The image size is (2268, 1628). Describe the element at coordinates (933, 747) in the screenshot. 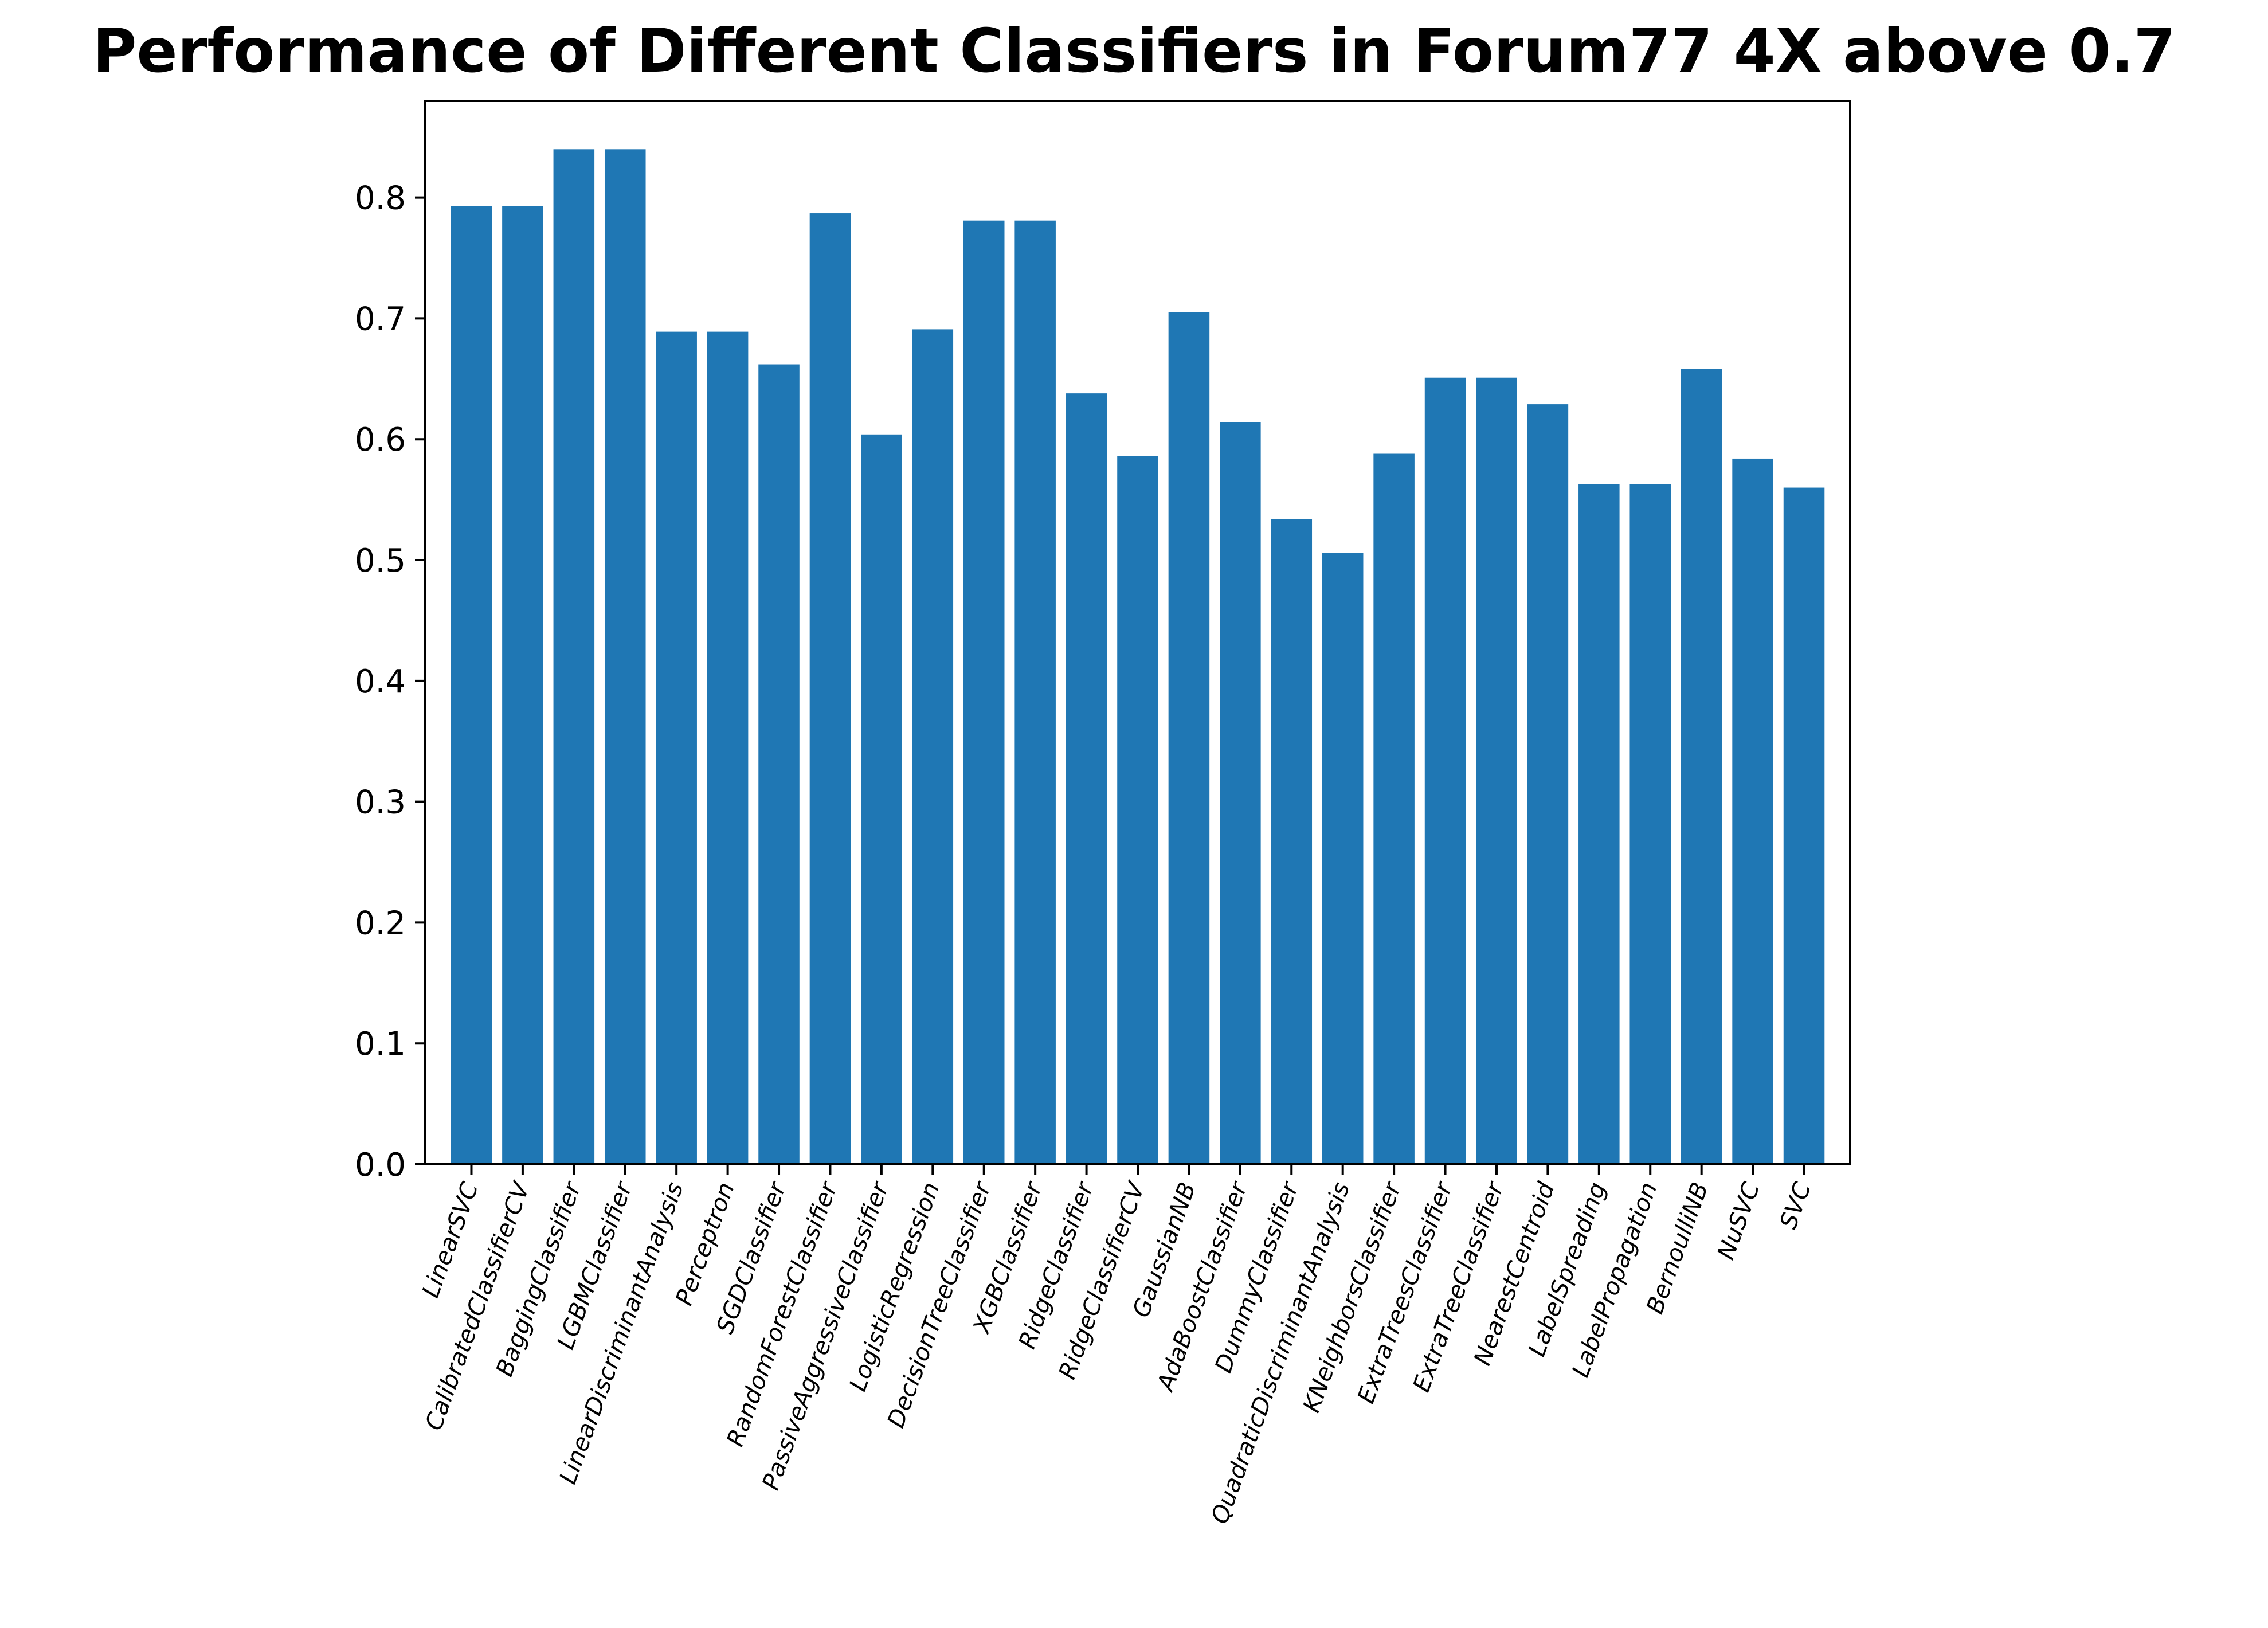

I see `bar-LogisticRegression` at that location.